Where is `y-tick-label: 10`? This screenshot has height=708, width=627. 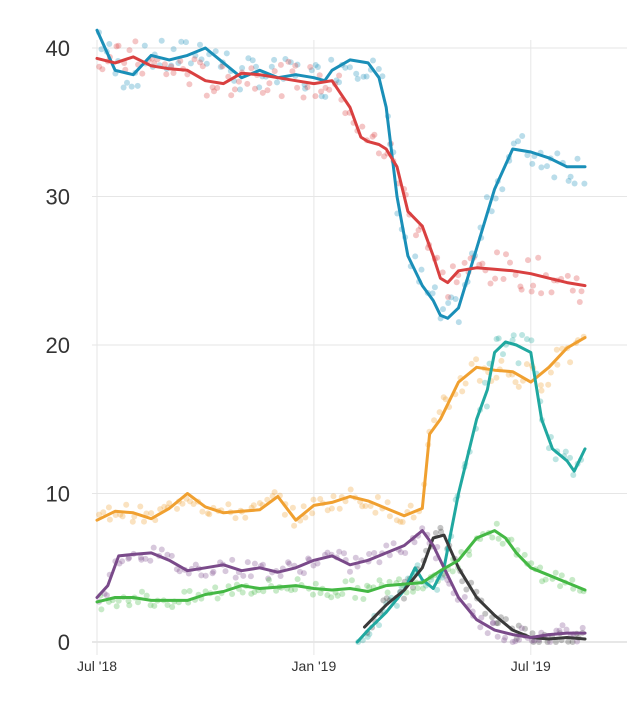 y-tick-label: 10 is located at coordinates (58, 494).